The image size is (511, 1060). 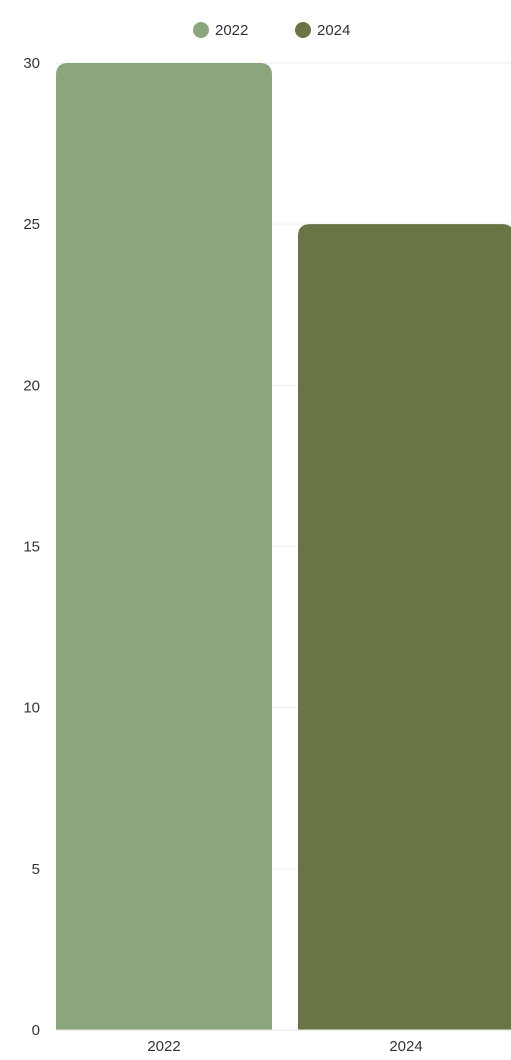 I want to click on y-tick-label: 10, so click(x=31, y=708).